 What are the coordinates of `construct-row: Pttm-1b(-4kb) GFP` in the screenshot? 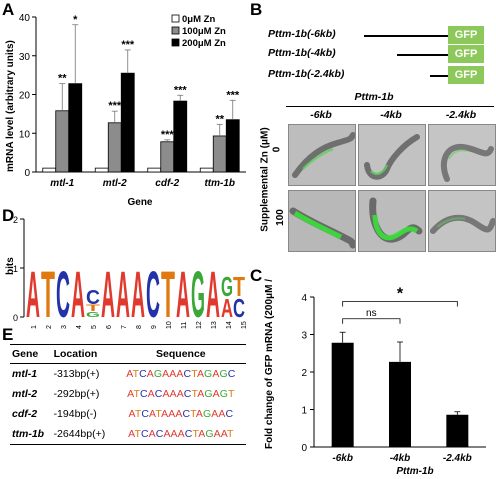 It's located at (379, 54).